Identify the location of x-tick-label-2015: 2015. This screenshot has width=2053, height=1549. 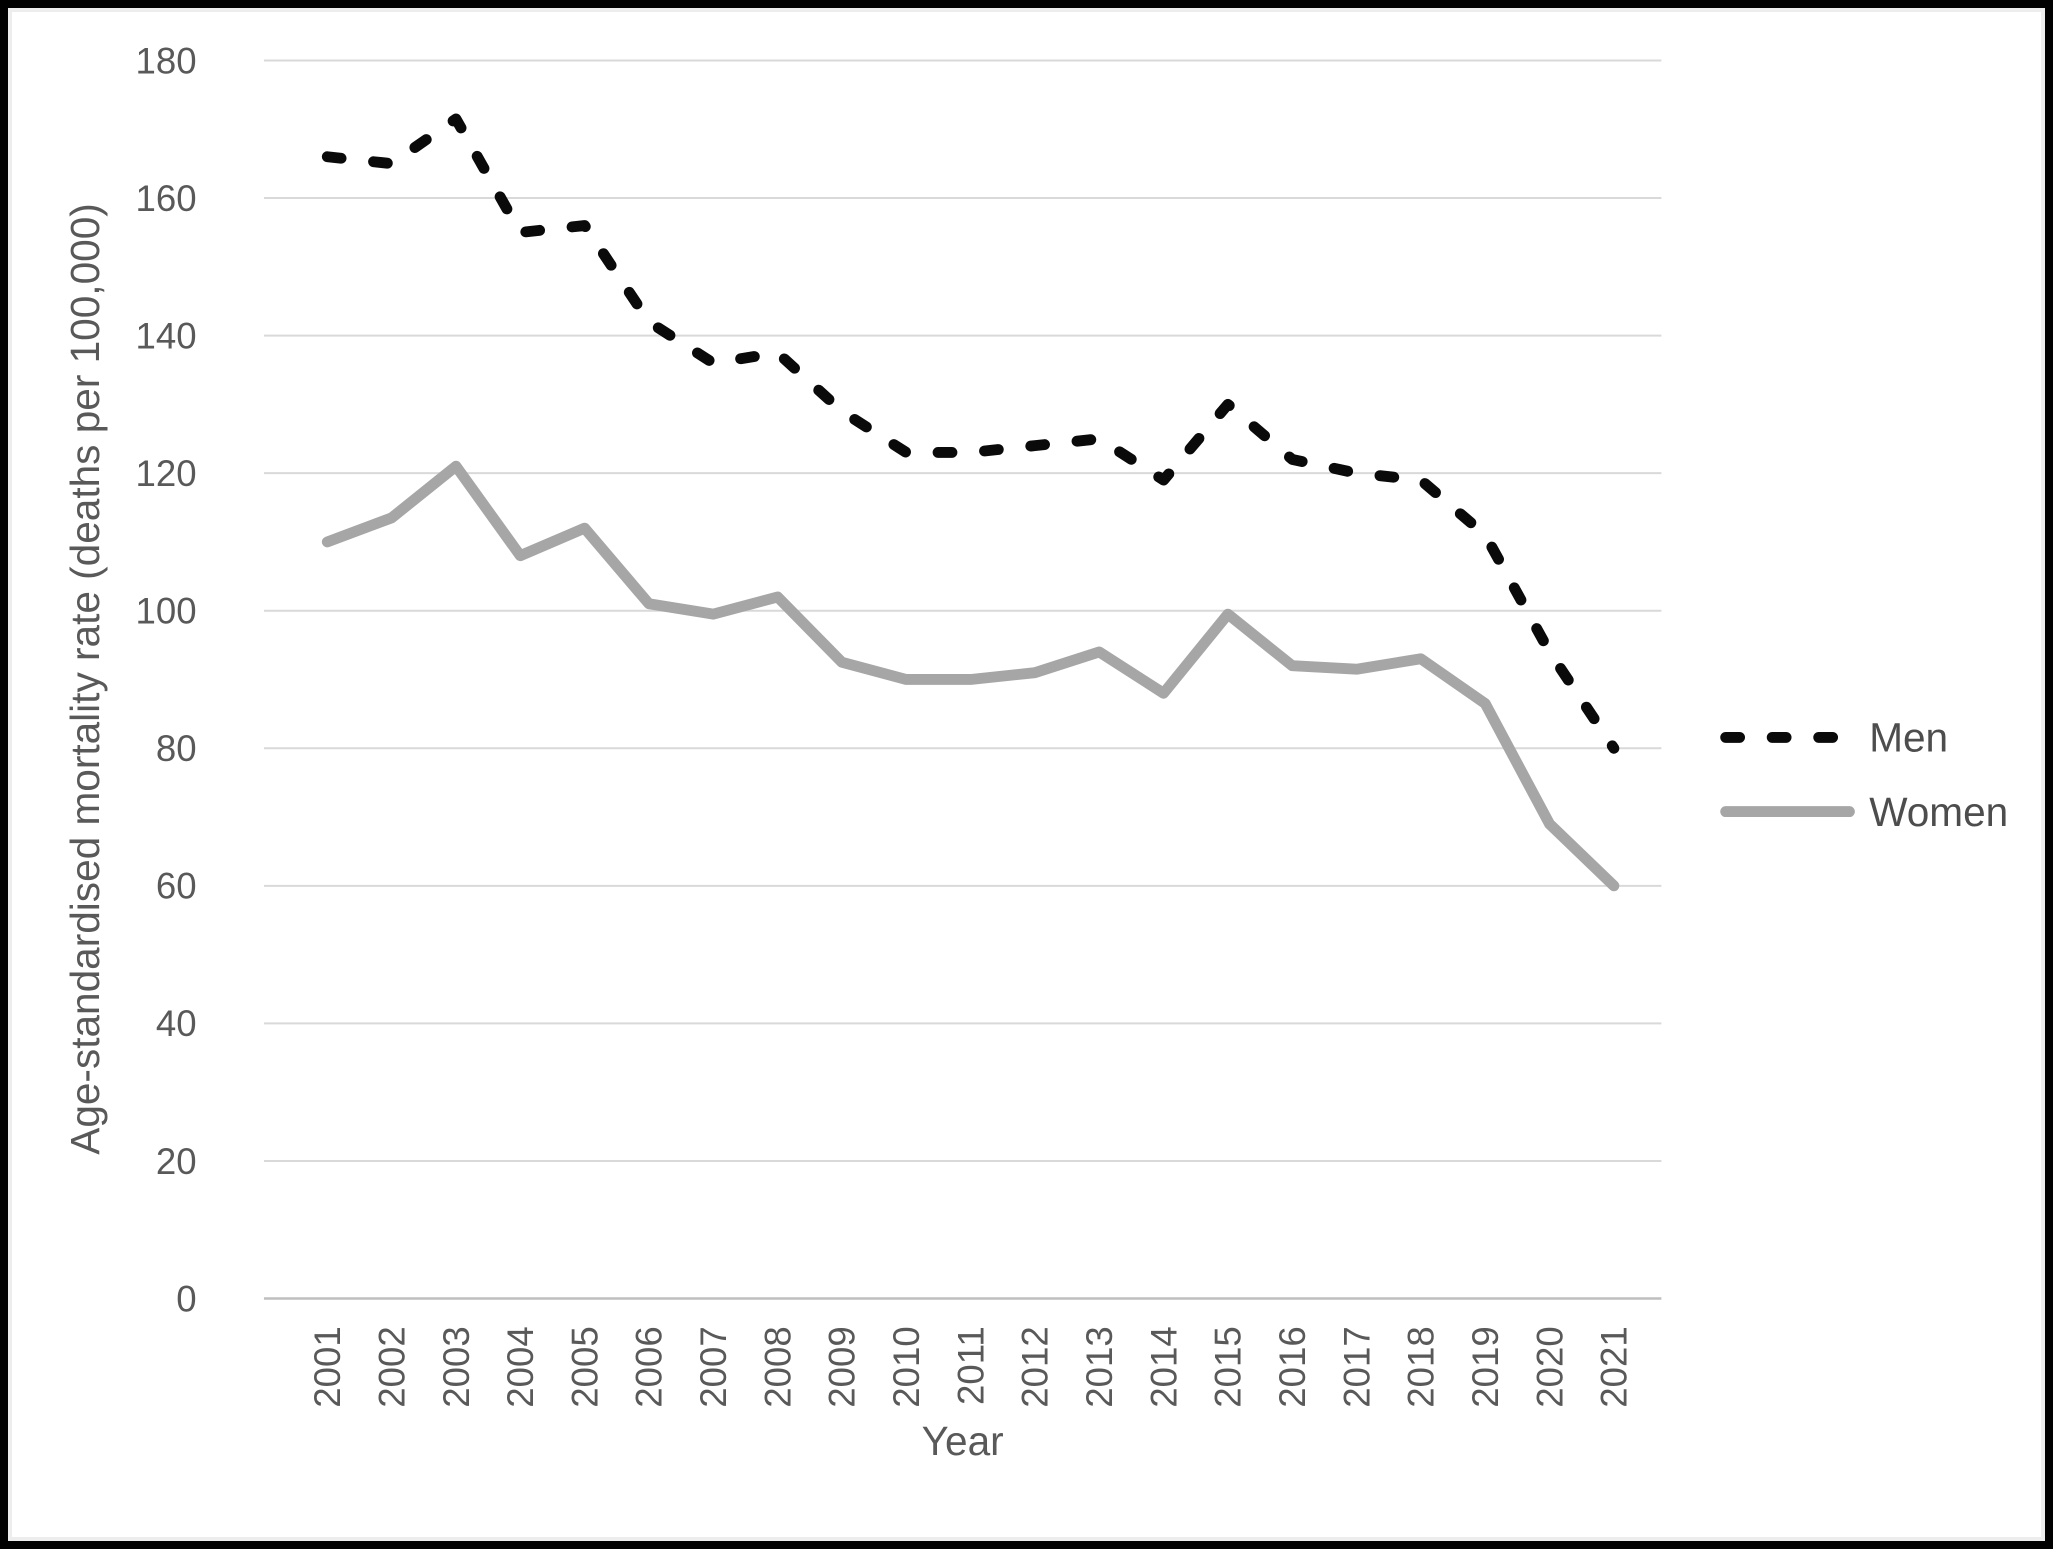
(1228, 1366).